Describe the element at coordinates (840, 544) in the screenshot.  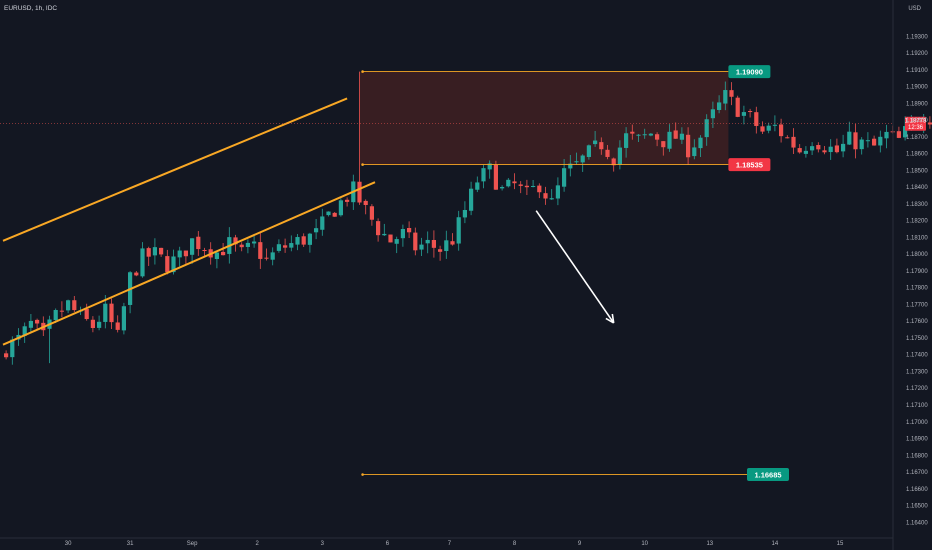
I see `time-tick-label: 15` at that location.